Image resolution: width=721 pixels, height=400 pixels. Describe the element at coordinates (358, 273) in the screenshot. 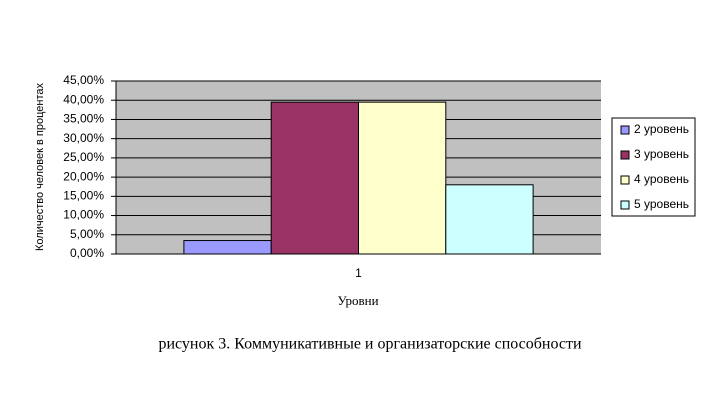

I see `x-tick-label: 1` at that location.